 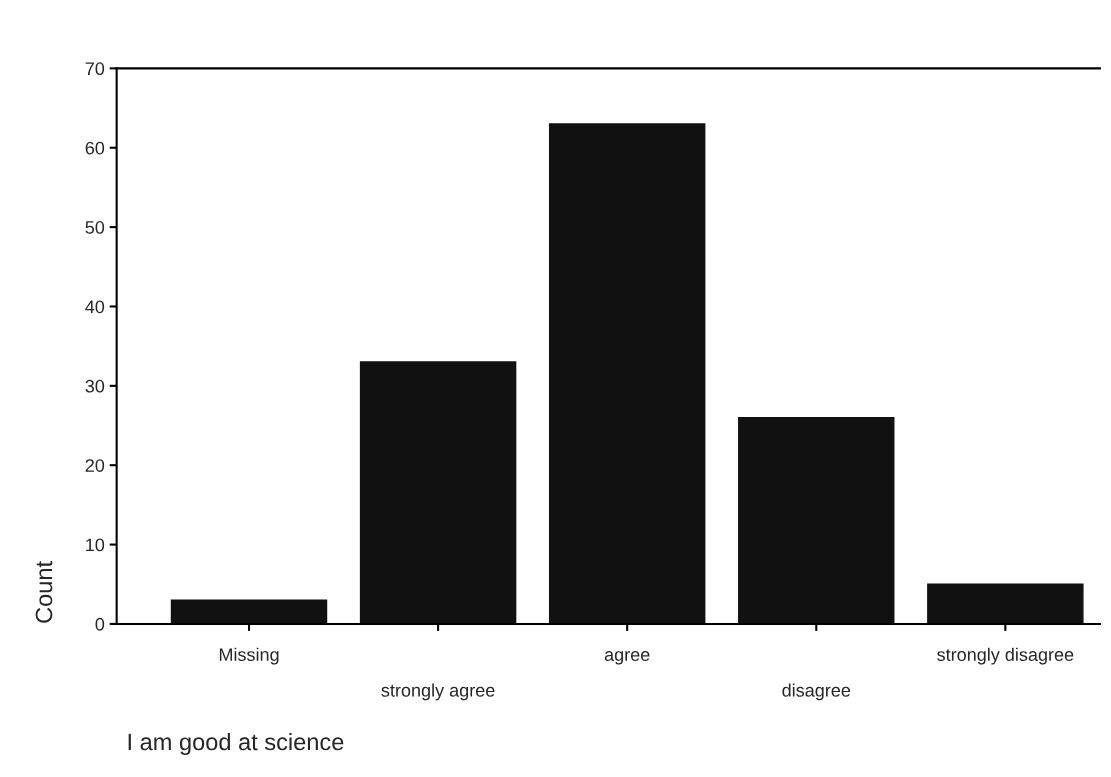 What do you see at coordinates (44, 592) in the screenshot?
I see `y-axis-title: Count` at bounding box center [44, 592].